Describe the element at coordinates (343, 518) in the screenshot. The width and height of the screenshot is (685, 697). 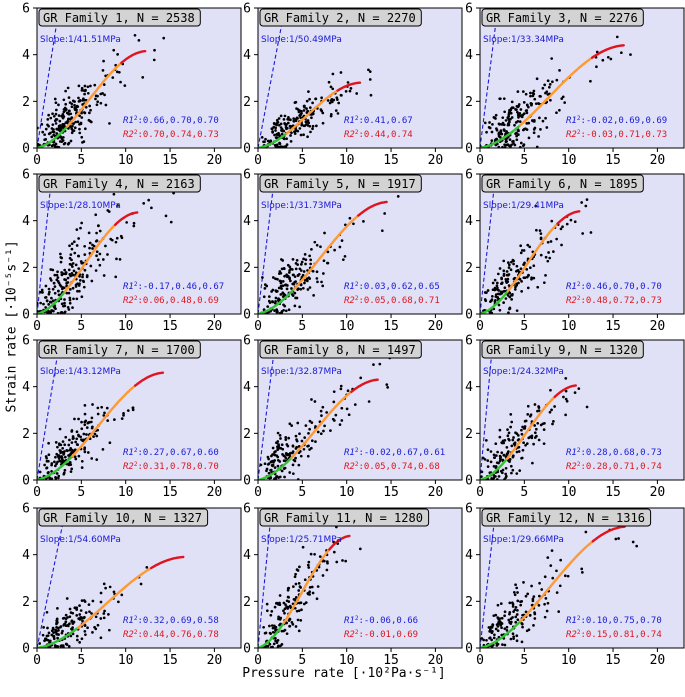
I see `panel-title: GR Family 11, N = 1280` at that location.